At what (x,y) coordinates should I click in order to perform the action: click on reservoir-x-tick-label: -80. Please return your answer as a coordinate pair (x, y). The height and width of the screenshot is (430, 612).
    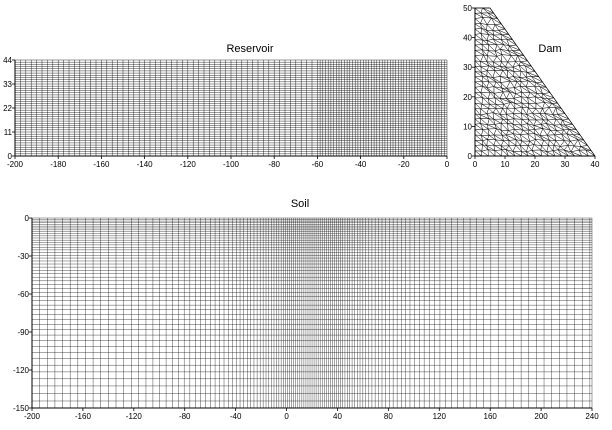
    Looking at the image, I should click on (274, 164).